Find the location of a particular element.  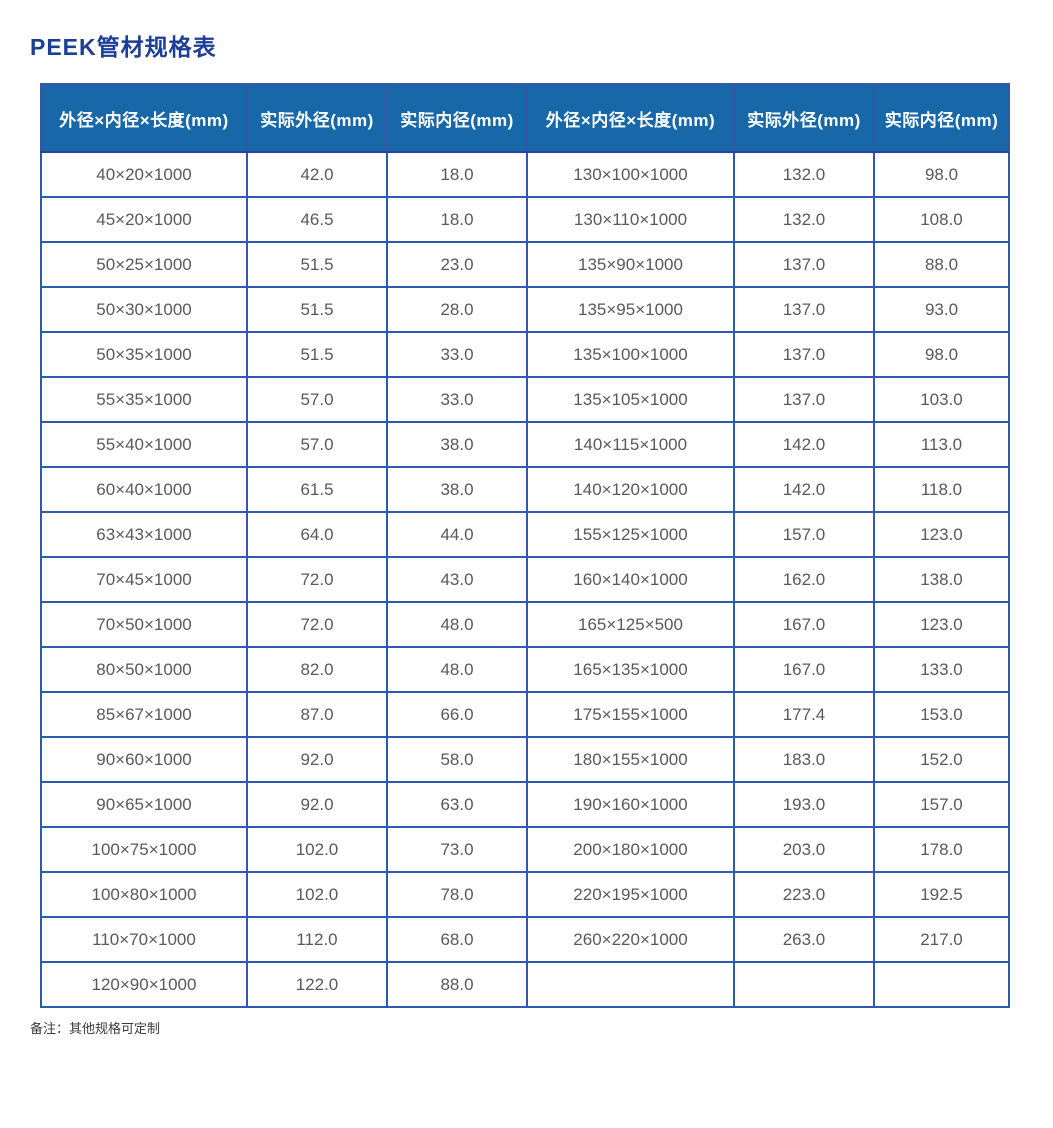

table-cell: 153.0 is located at coordinates (941, 714).